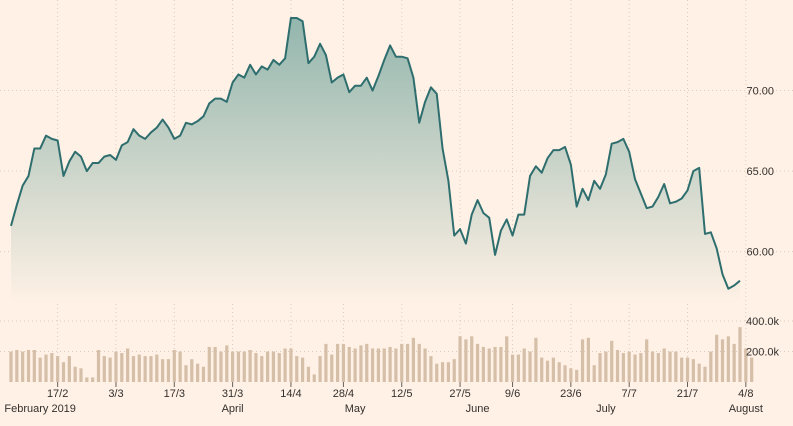  What do you see at coordinates (512, 394) in the screenshot?
I see `x-tick-label: 9/6` at bounding box center [512, 394].